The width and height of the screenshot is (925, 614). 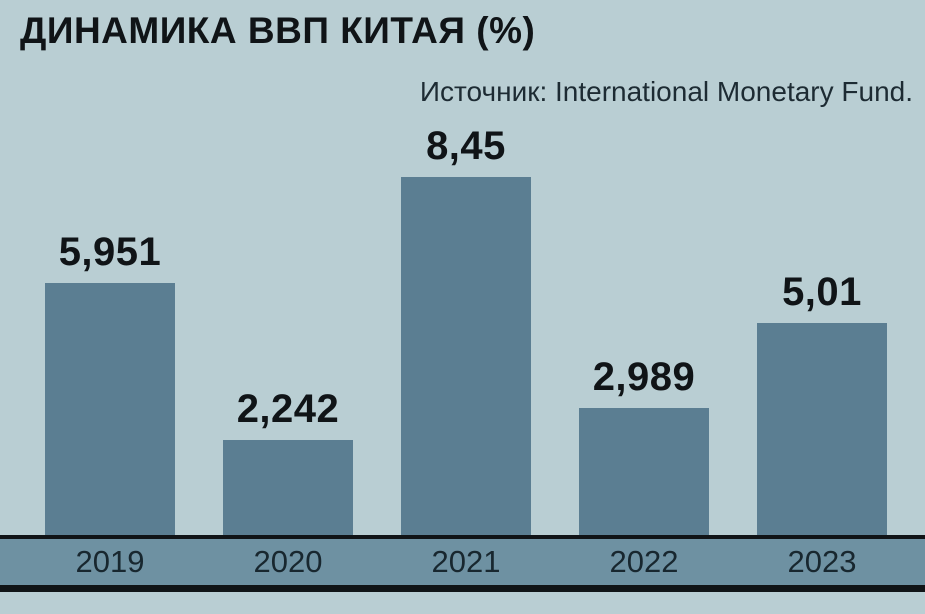 What do you see at coordinates (288, 561) in the screenshot?
I see `x-tick-label: 2020` at bounding box center [288, 561].